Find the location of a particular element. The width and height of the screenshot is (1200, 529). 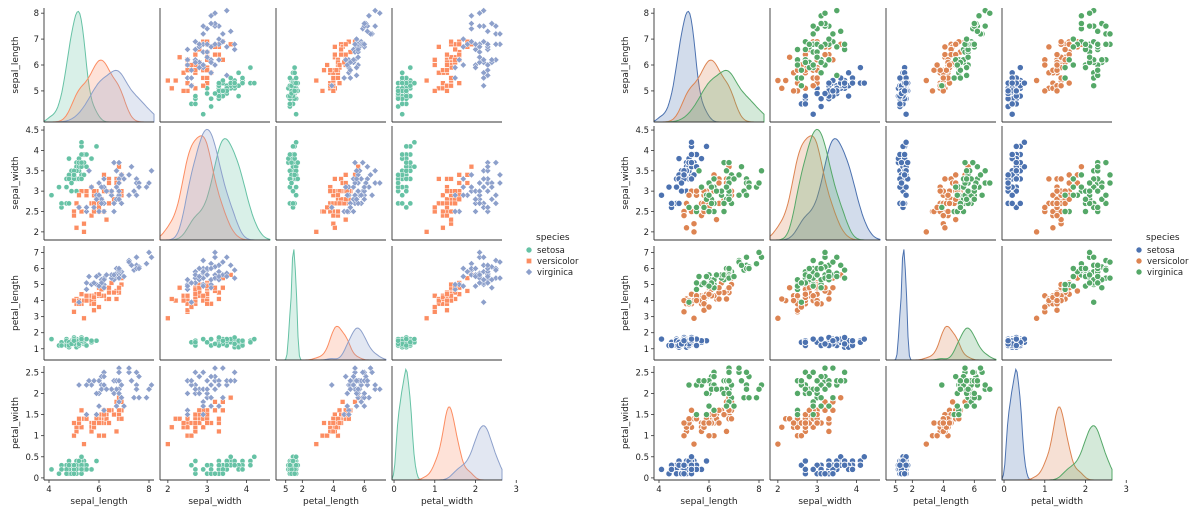

x-axis-label: petal_width is located at coordinates (447, 502).